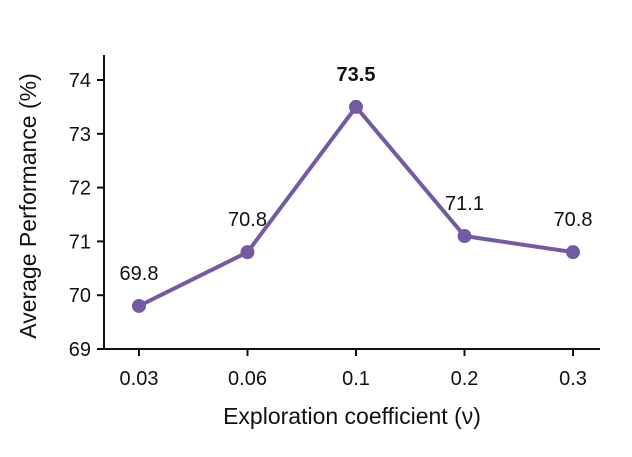 This screenshot has height=457, width=632. Describe the element at coordinates (80, 296) in the screenshot. I see `y-tick-label: 70` at that location.